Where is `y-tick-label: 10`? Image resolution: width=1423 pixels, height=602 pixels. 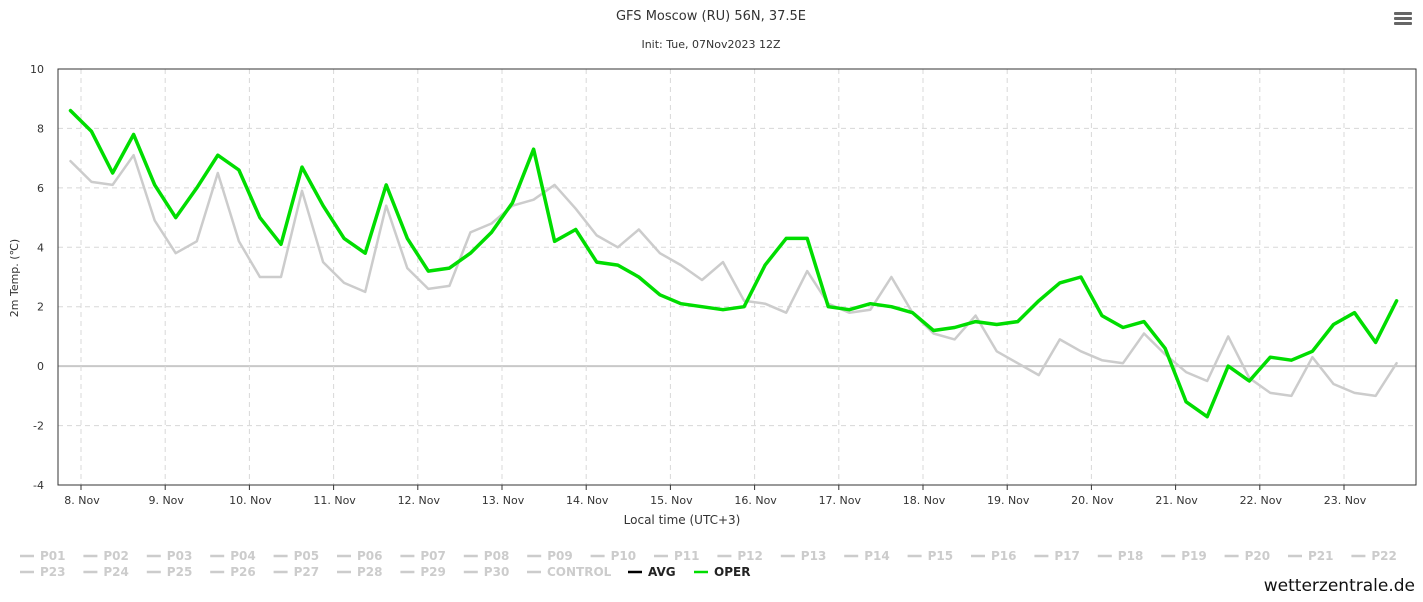 y-tick-label: 10 is located at coordinates (37, 69).